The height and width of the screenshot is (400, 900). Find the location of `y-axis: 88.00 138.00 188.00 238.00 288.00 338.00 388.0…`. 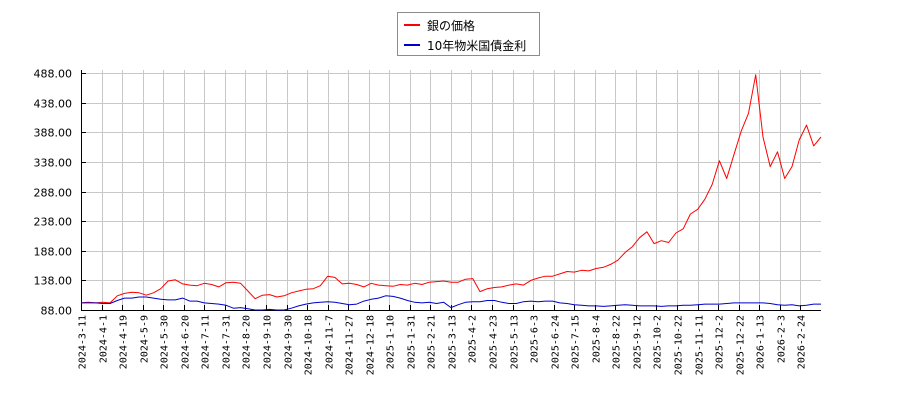

y-axis: 88.00 138.00 188.00 238.00 288.00 338.00 388.0… is located at coordinates (60, 193).